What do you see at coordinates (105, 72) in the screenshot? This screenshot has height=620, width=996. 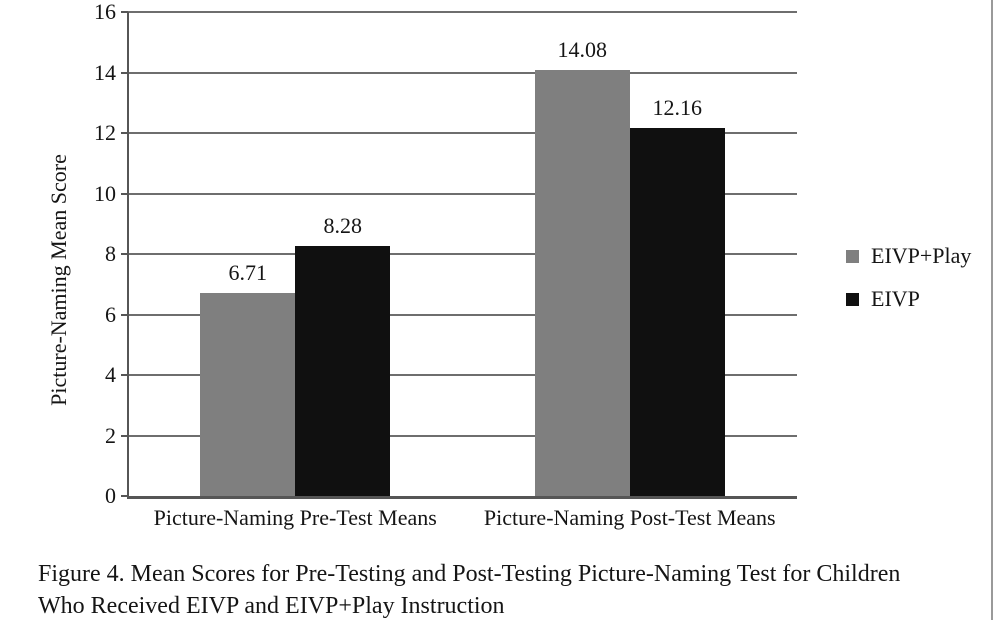 I see `y-tick-label: 14` at bounding box center [105, 72].